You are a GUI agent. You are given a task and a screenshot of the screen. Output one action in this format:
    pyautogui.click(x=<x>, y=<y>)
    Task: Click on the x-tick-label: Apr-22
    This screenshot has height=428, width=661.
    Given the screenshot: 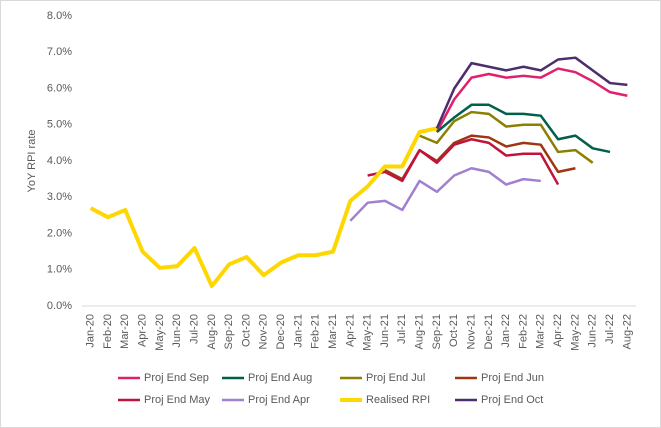 What is the action you would take?
    pyautogui.click(x=558, y=330)
    